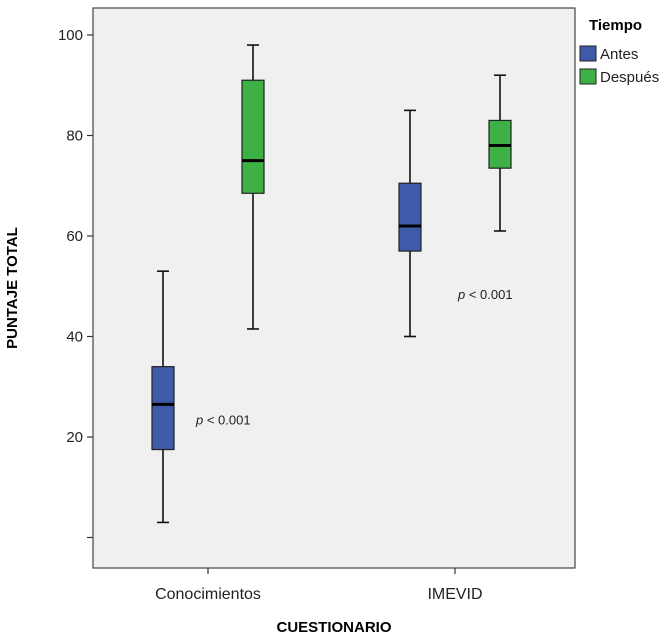 Image resolution: width=669 pixels, height=639 pixels. What do you see at coordinates (454, 594) in the screenshot?
I see `x-category-label-1: IMEVID` at bounding box center [454, 594].